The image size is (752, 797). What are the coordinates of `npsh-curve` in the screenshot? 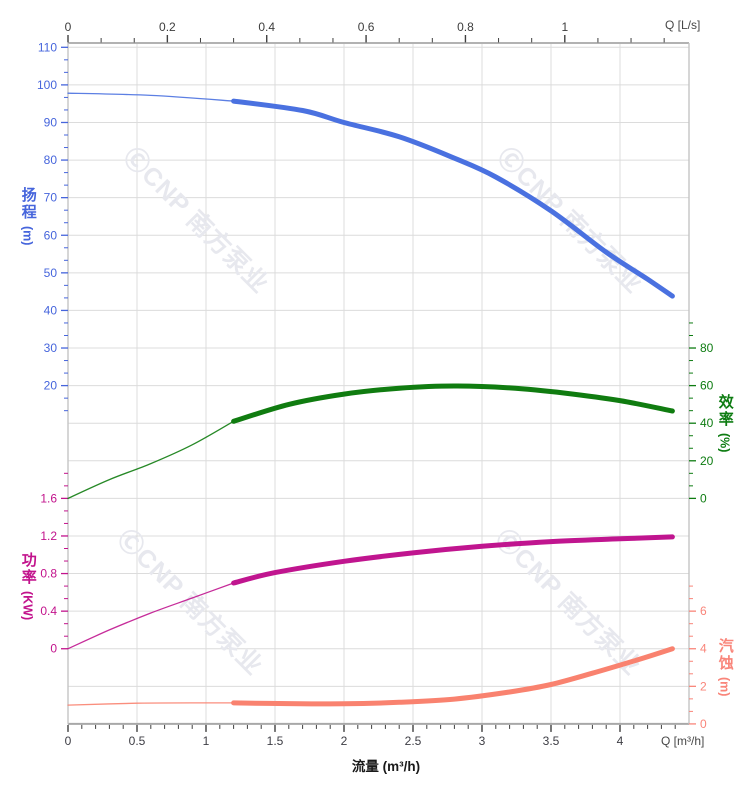 It's located at (371, 676).